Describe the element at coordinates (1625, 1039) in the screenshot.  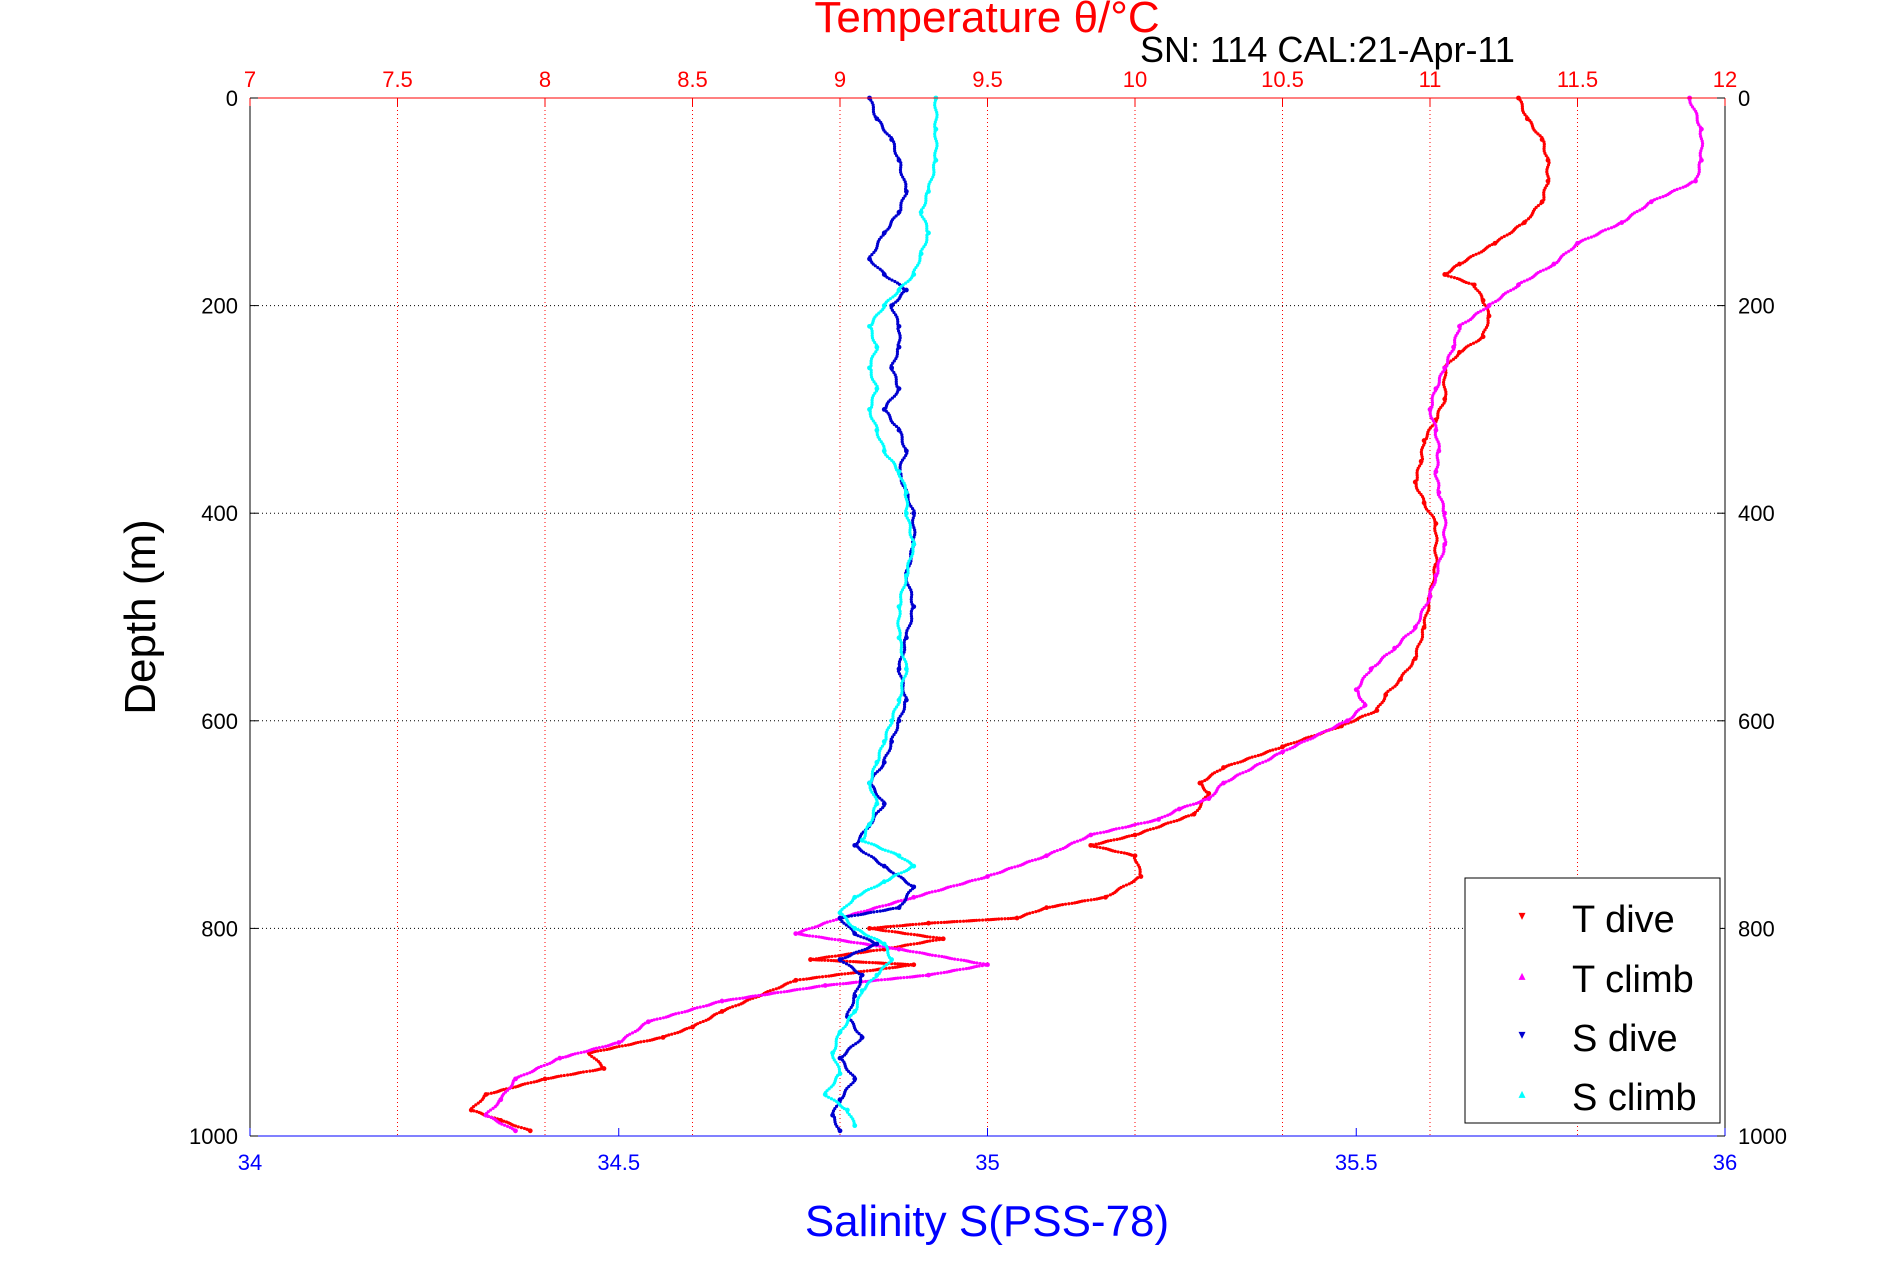
I see `legend-label-s-dive: S dive` at that location.